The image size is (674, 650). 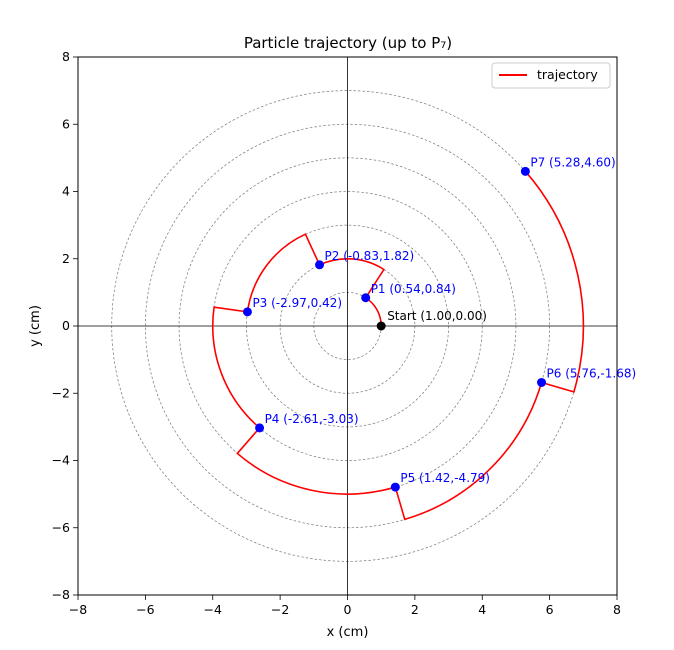 I want to click on legend-box, so click(x=551, y=75).